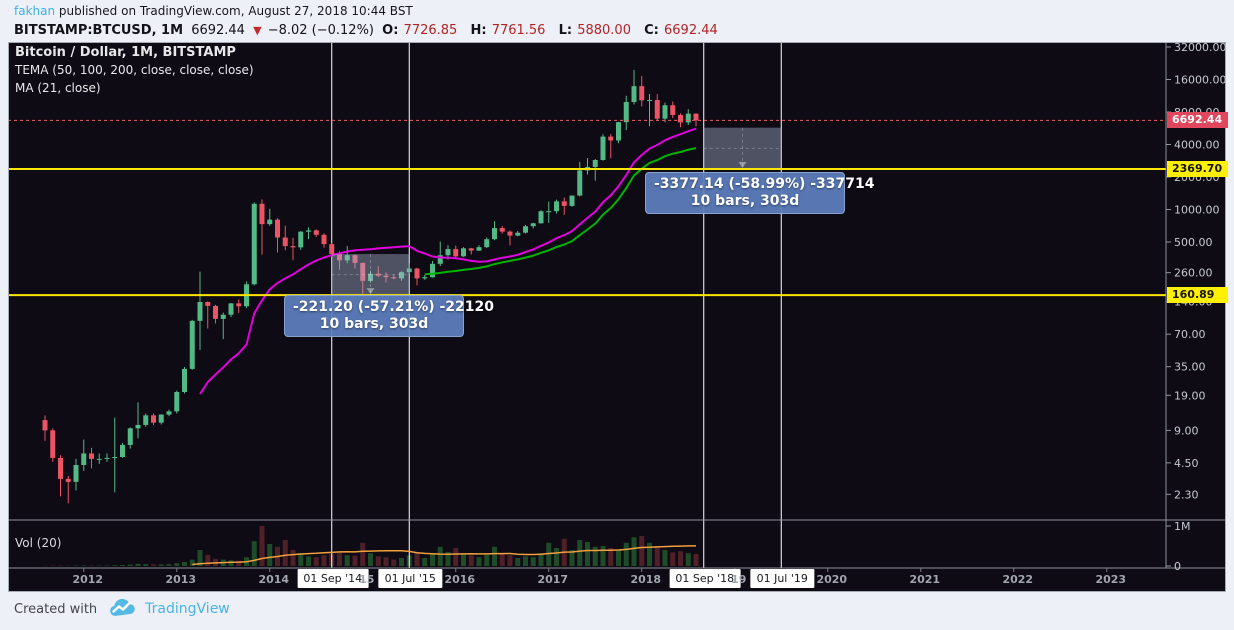 Image resolution: width=1234 pixels, height=630 pixels. I want to click on volume-indicator-label: Vol (20), so click(38, 543).